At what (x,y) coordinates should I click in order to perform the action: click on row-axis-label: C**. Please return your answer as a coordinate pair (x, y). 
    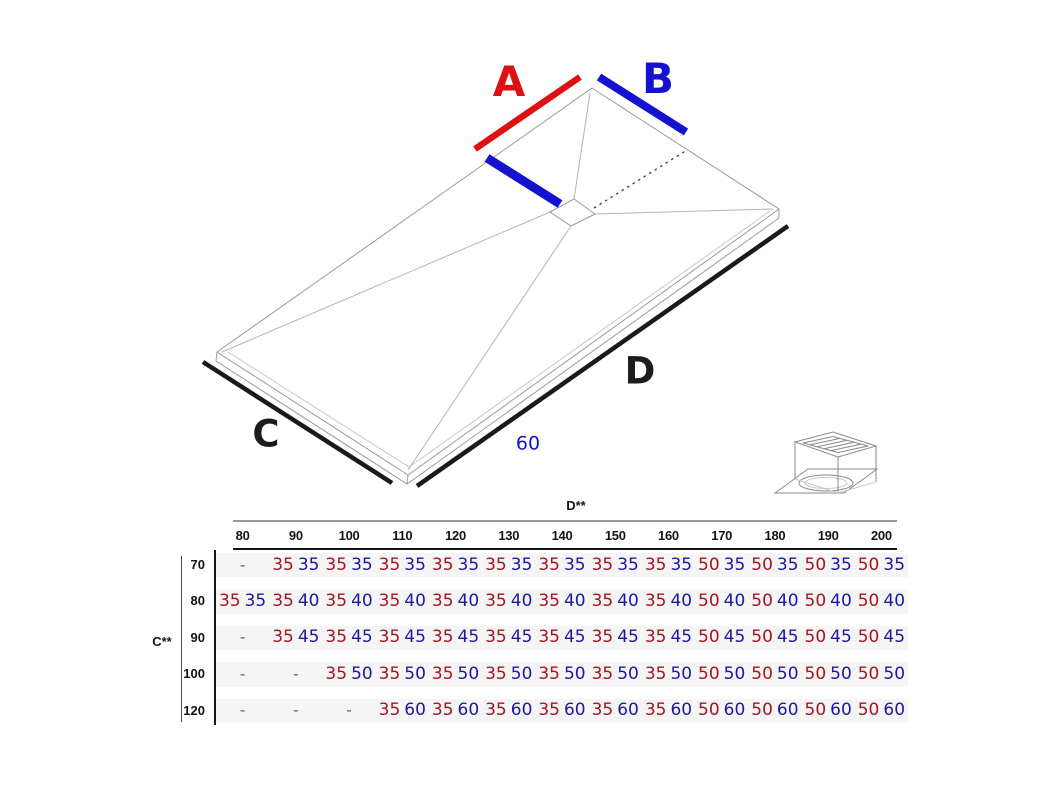
    Looking at the image, I should click on (162, 641).